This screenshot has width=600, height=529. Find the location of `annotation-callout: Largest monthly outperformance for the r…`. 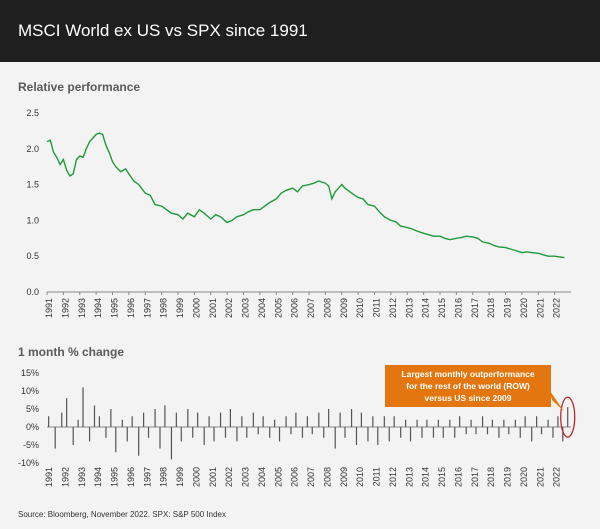

annotation-callout: Largest monthly outperformance for the r… is located at coordinates (468, 386).